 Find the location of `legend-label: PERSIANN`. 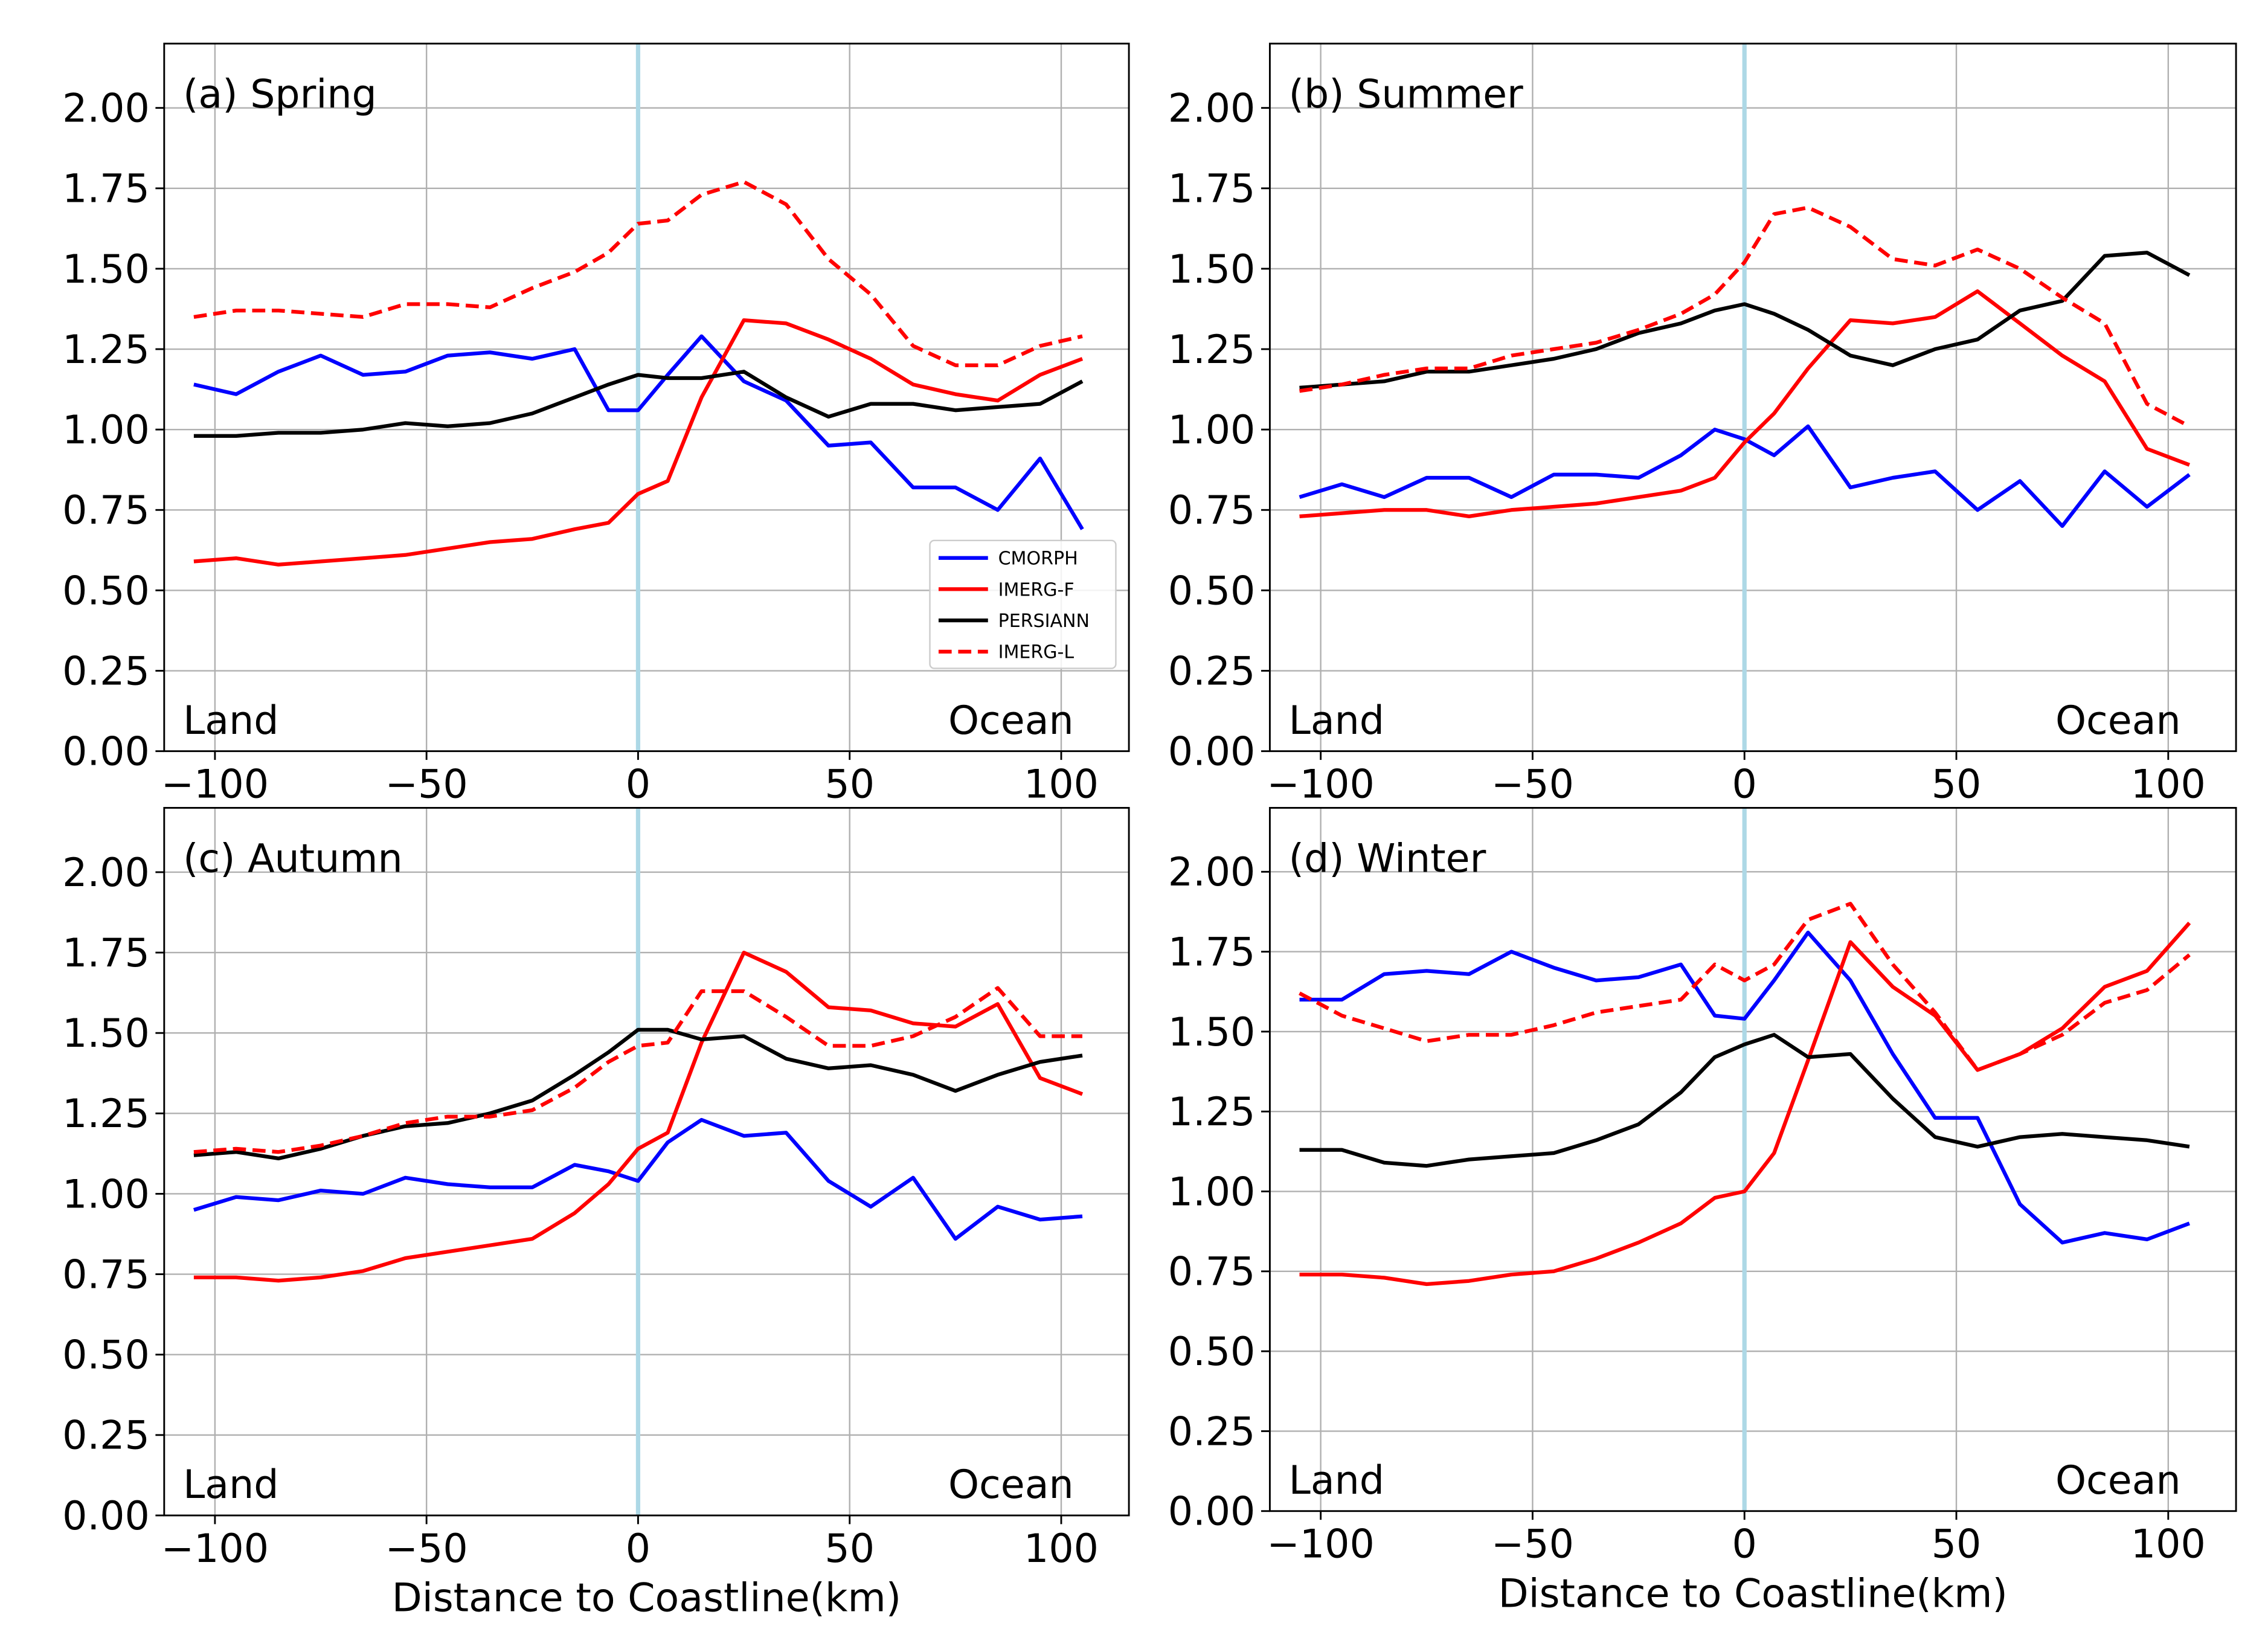

legend-label: PERSIANN is located at coordinates (1044, 621).